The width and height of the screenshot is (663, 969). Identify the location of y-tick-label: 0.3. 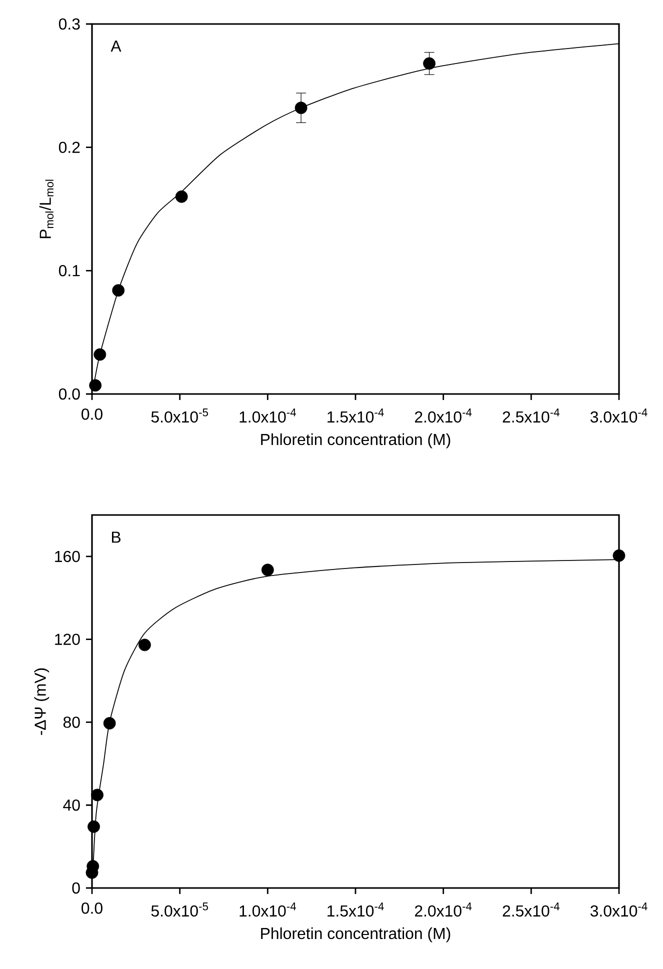
(69, 24).